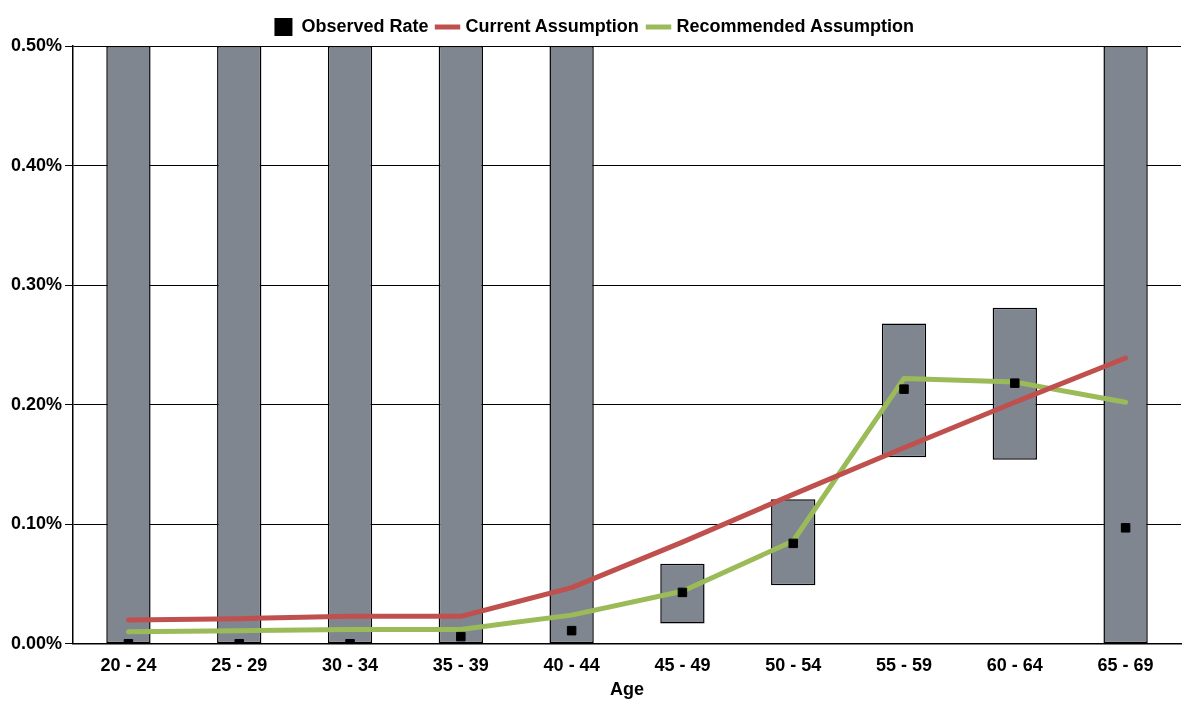 The width and height of the screenshot is (1199, 709). What do you see at coordinates (571, 664) in the screenshot?
I see `x-tick-label: 40 - 44` at bounding box center [571, 664].